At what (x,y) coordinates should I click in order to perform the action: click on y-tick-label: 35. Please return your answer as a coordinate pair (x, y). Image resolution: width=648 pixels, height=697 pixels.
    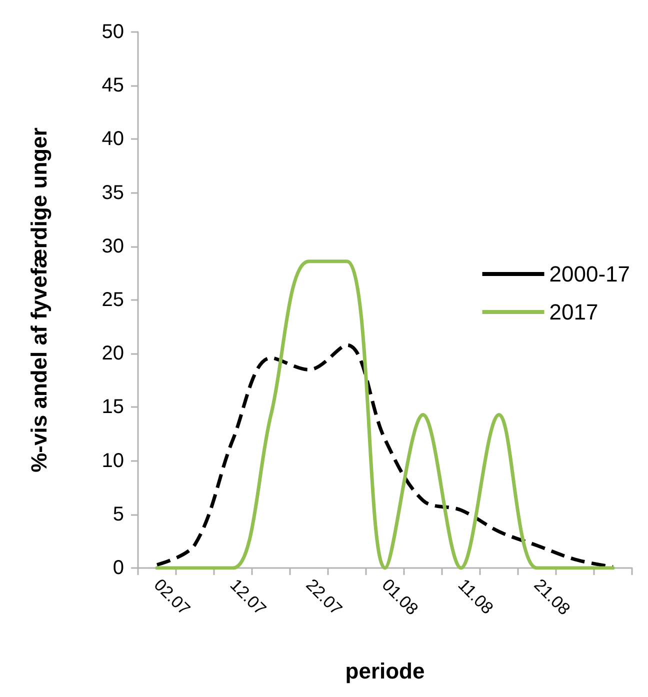
    Looking at the image, I should click on (113, 193).